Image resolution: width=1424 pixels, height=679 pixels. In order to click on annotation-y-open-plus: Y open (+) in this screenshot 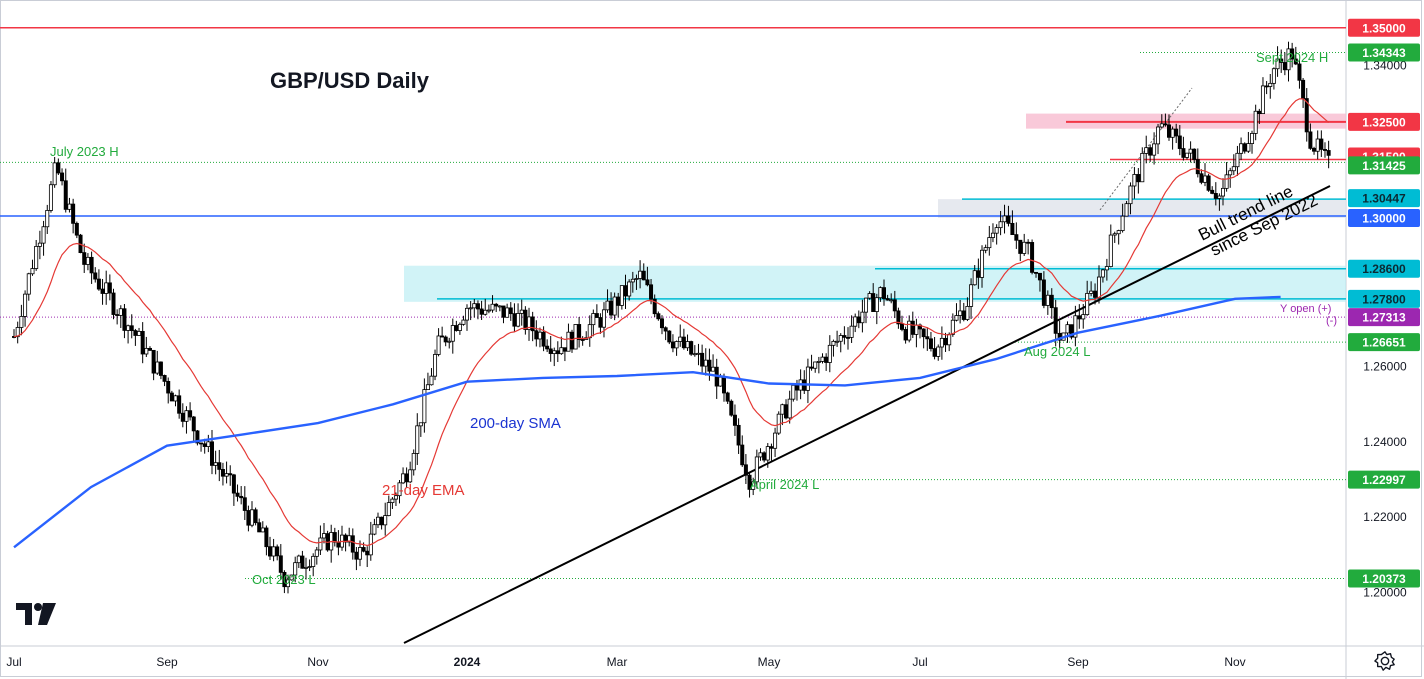, I will do `click(1305, 309)`.